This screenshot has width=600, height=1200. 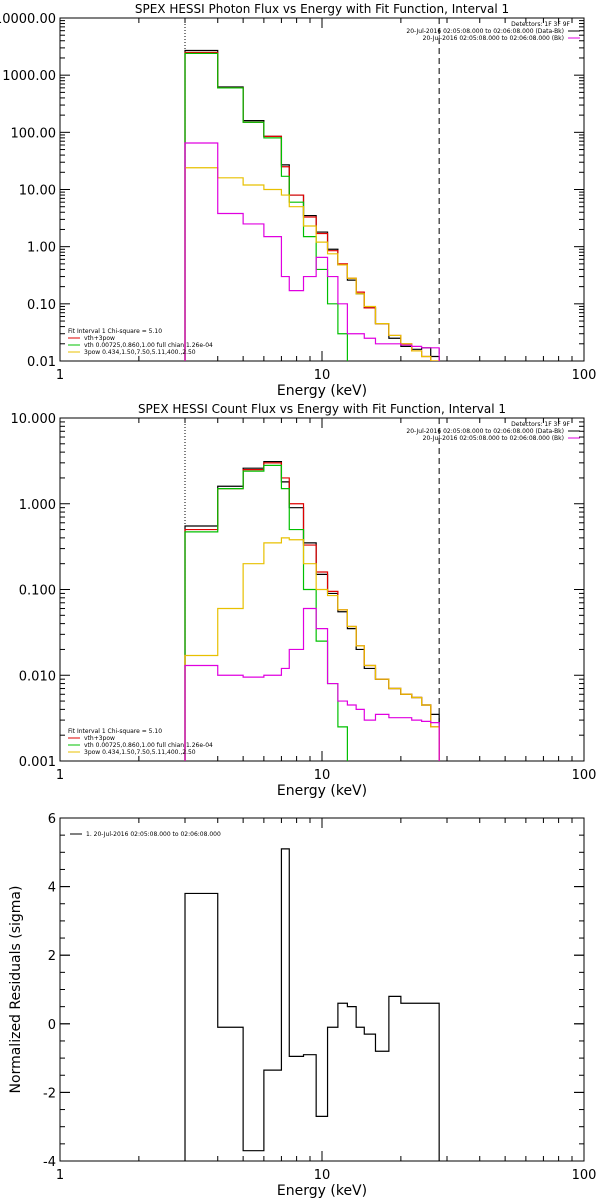 I want to click on y-tick-label: 10.00, so click(x=37, y=191).